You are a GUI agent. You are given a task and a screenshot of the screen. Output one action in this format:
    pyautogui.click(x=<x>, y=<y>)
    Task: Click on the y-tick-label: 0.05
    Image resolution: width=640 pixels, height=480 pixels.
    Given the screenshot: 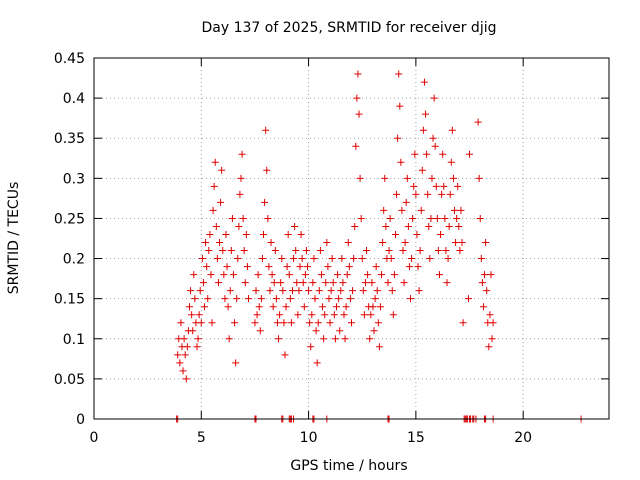 What is the action you would take?
    pyautogui.click(x=69, y=380)
    